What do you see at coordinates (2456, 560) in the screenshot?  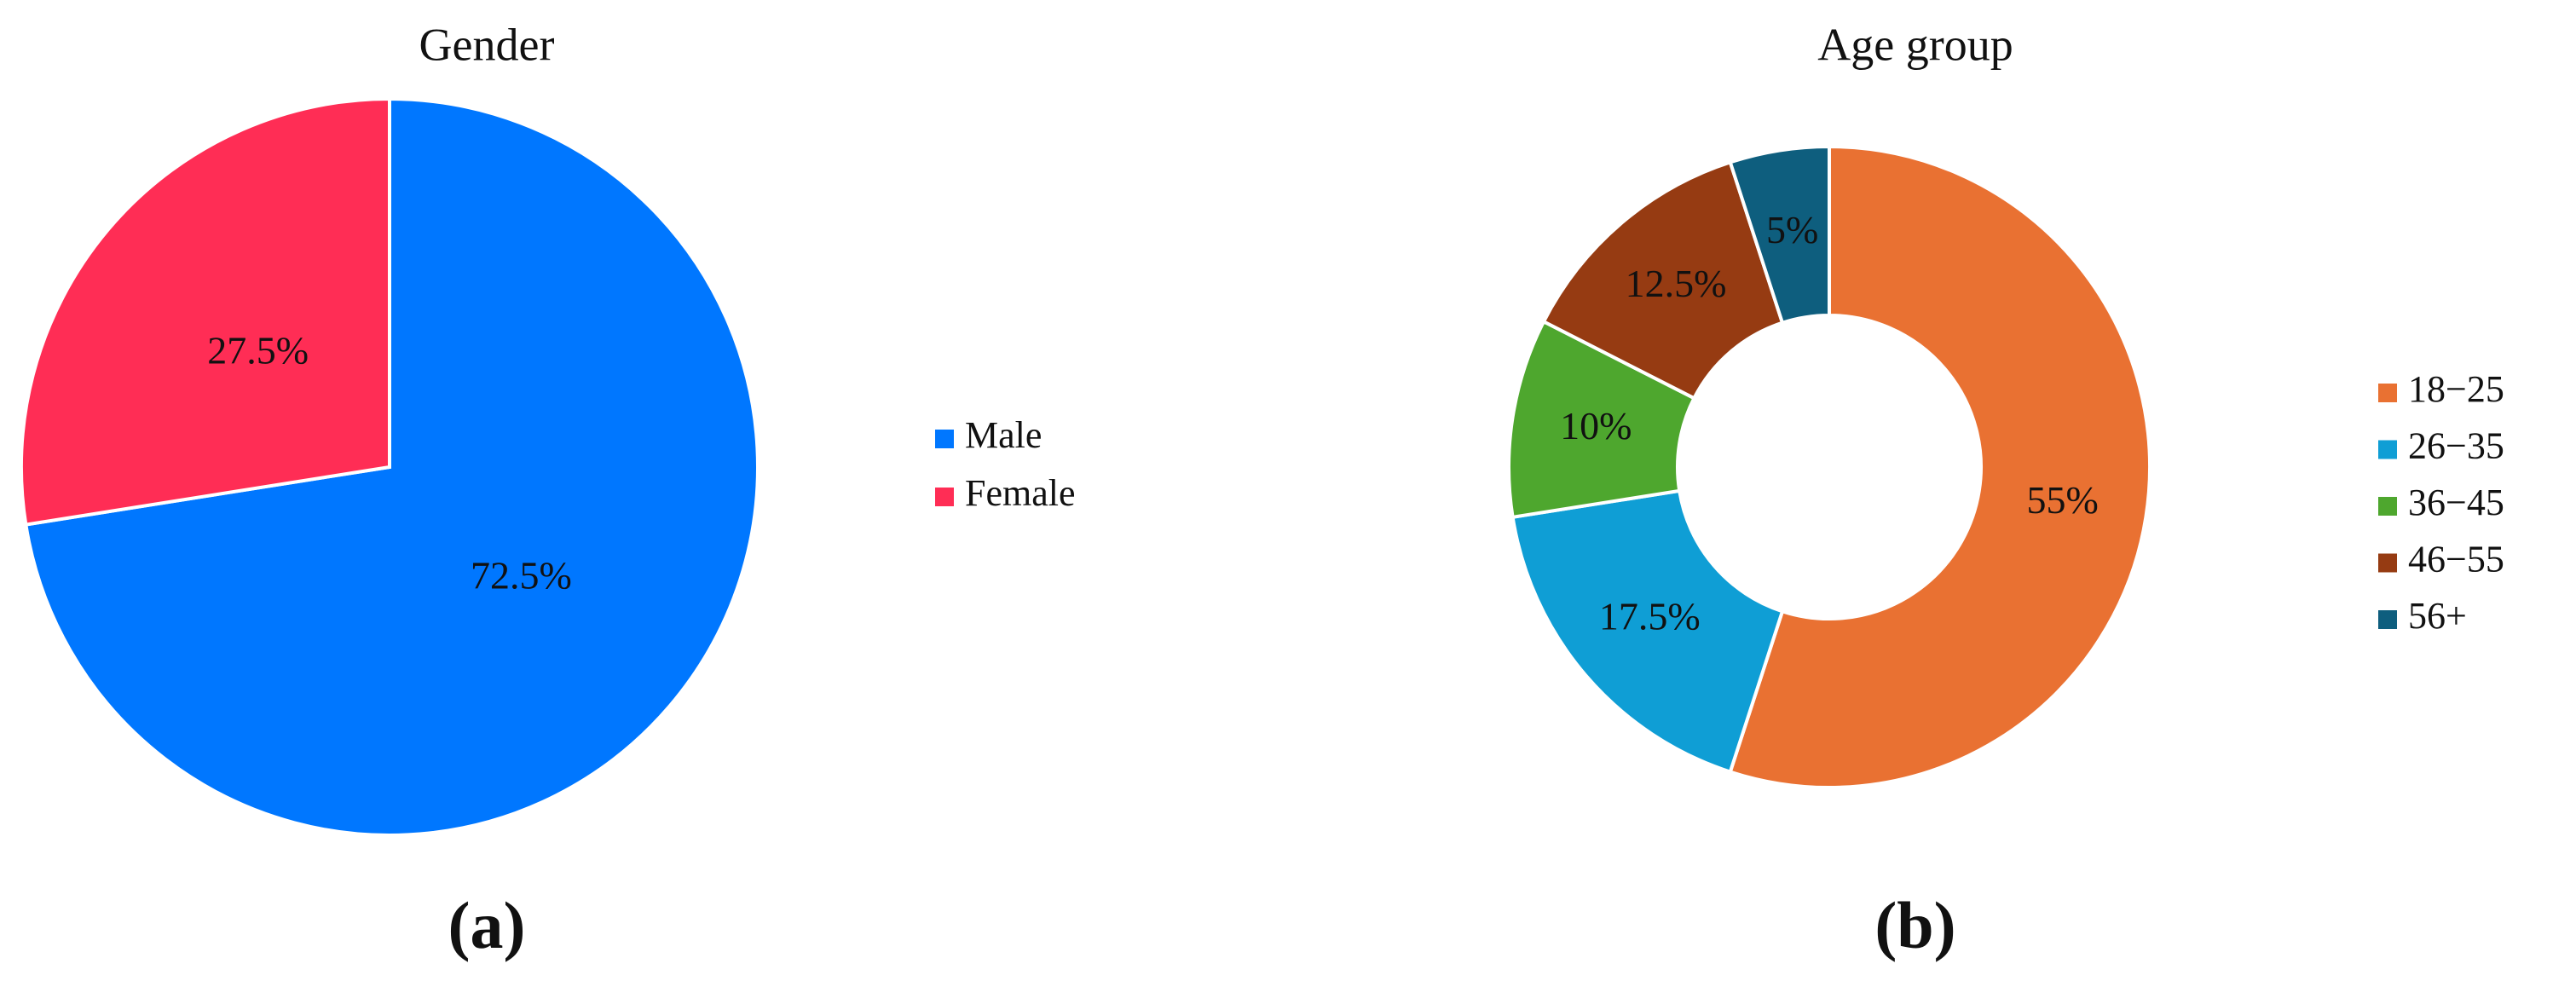 I see `legend-label: 46−55` at bounding box center [2456, 560].